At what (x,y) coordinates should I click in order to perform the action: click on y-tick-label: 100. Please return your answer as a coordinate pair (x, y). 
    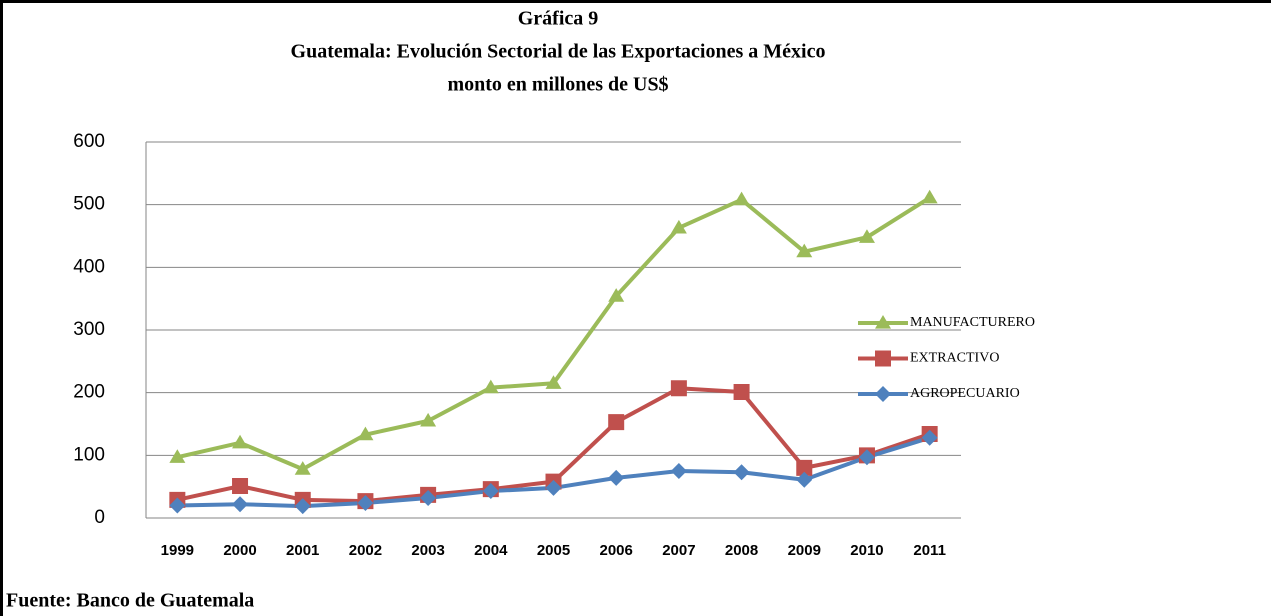
    Looking at the image, I should click on (89, 454).